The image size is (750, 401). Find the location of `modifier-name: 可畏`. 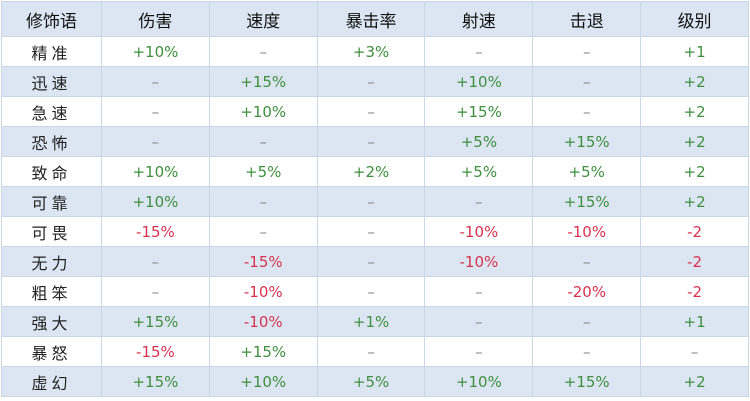

modifier-name: 可畏 is located at coordinates (51, 231).